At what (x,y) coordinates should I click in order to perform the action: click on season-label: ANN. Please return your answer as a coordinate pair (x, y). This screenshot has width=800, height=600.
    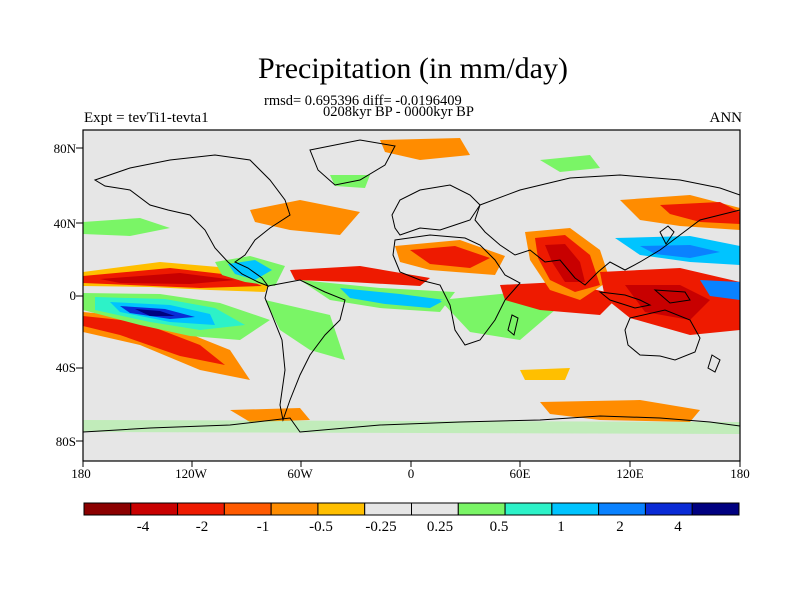
    Looking at the image, I should click on (726, 118).